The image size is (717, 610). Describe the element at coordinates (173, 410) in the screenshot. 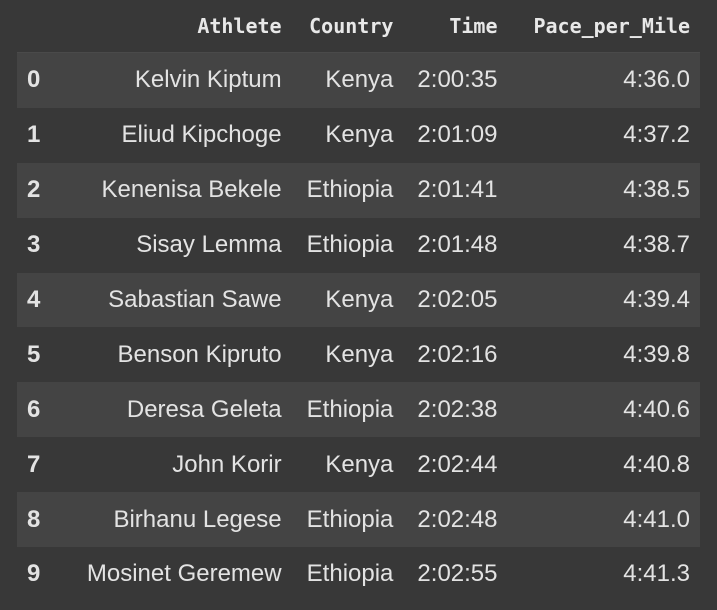

I see `table-cell: Deresa Geleta` at that location.